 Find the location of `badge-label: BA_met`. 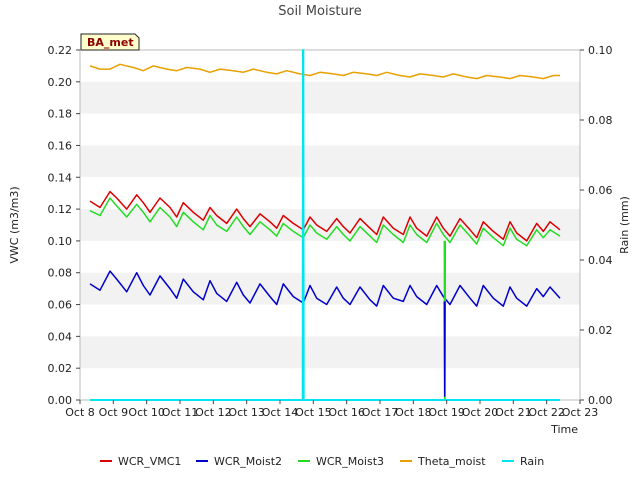

badge-label: BA_met is located at coordinates (110, 42).